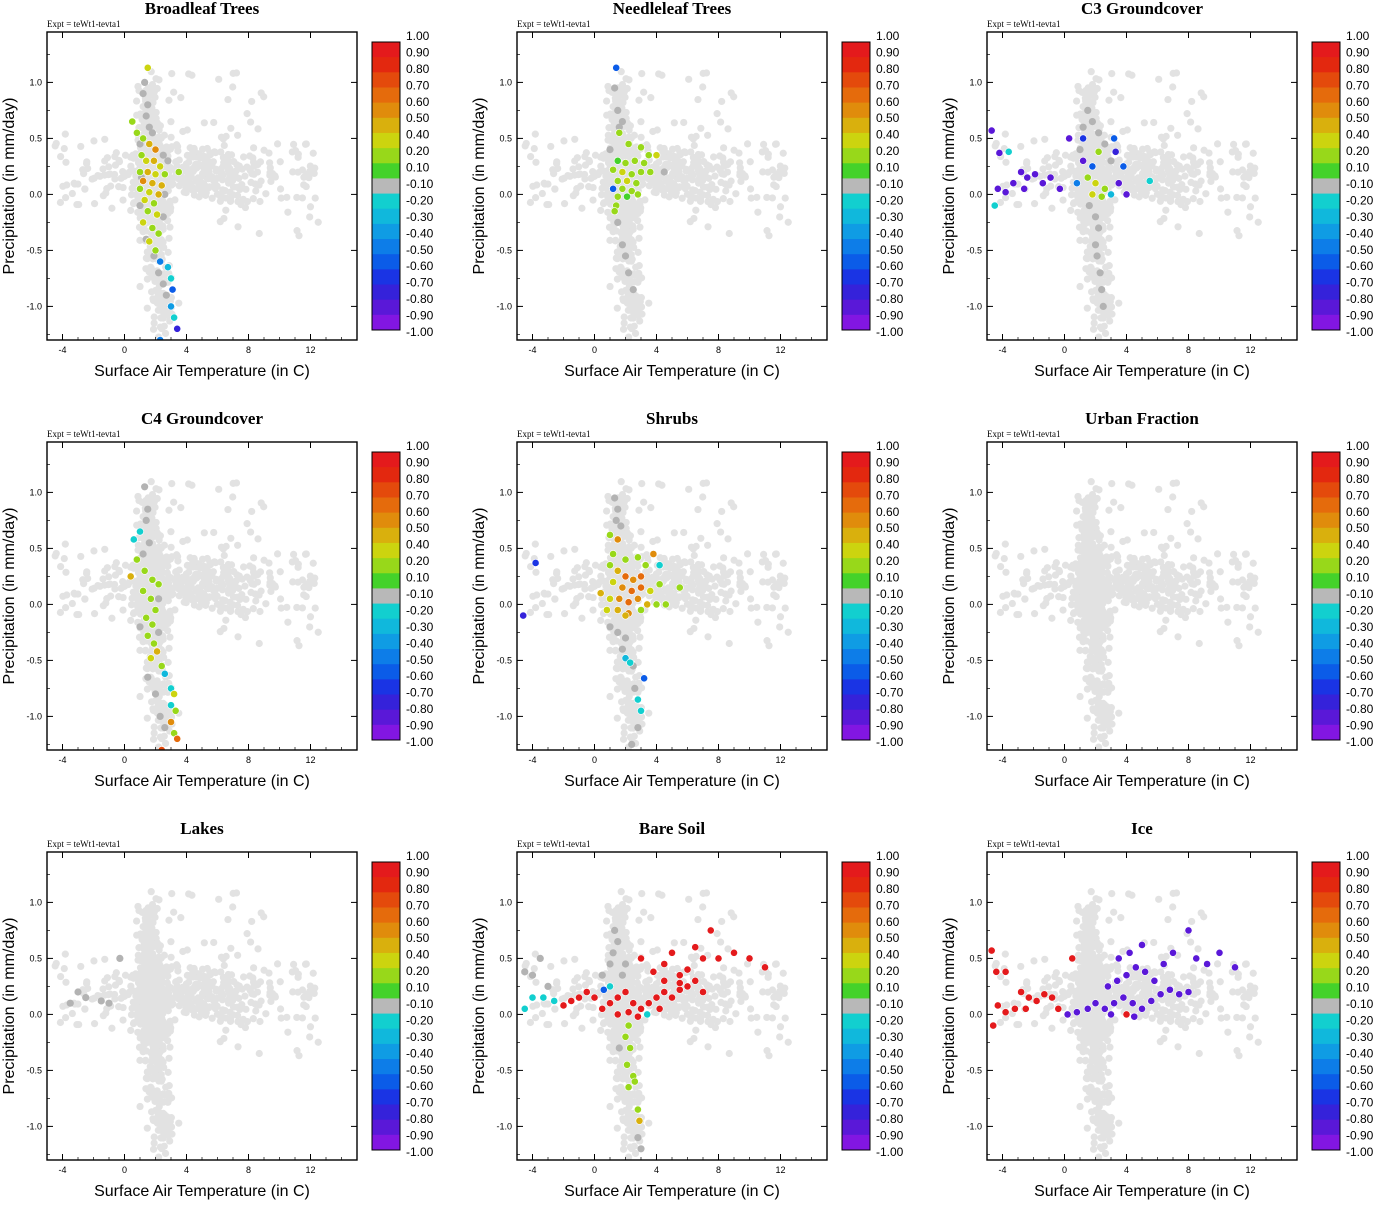 Image resolution: width=1373 pixels, height=1220 pixels. Describe the element at coordinates (418, 52) in the screenshot. I see `colorbar-label: 0.90` at that location.